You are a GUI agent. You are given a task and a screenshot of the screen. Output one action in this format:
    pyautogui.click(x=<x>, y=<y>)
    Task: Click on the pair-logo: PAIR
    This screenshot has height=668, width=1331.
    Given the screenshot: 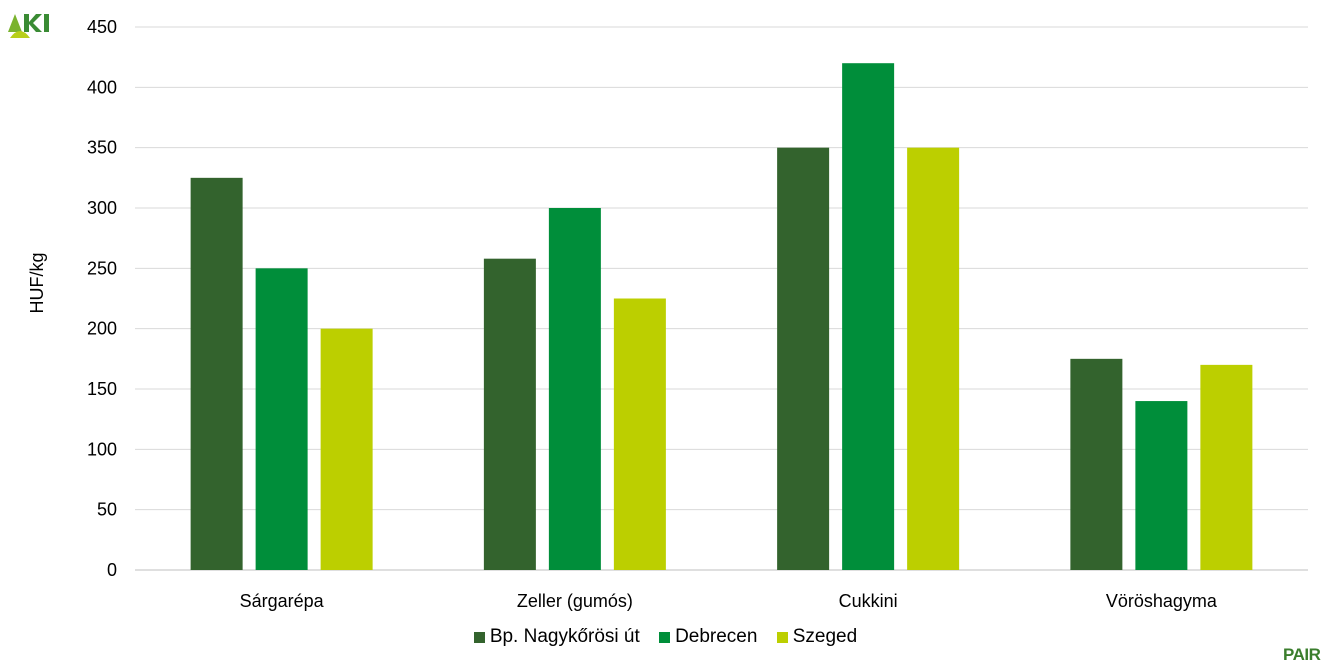 What is the action you would take?
    pyautogui.click(x=1302, y=654)
    